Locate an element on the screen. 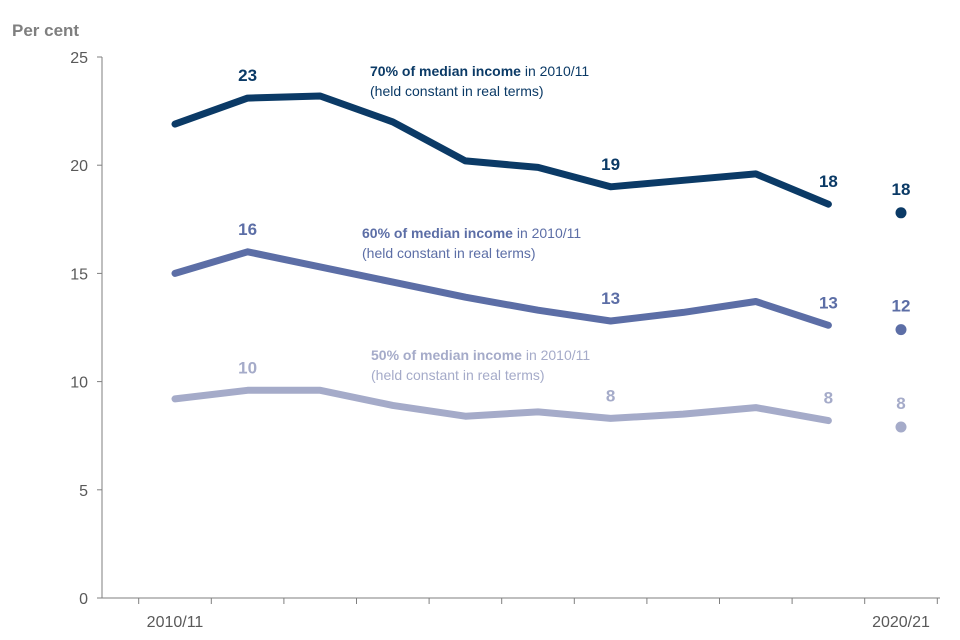  data-label: 19 is located at coordinates (610, 164).